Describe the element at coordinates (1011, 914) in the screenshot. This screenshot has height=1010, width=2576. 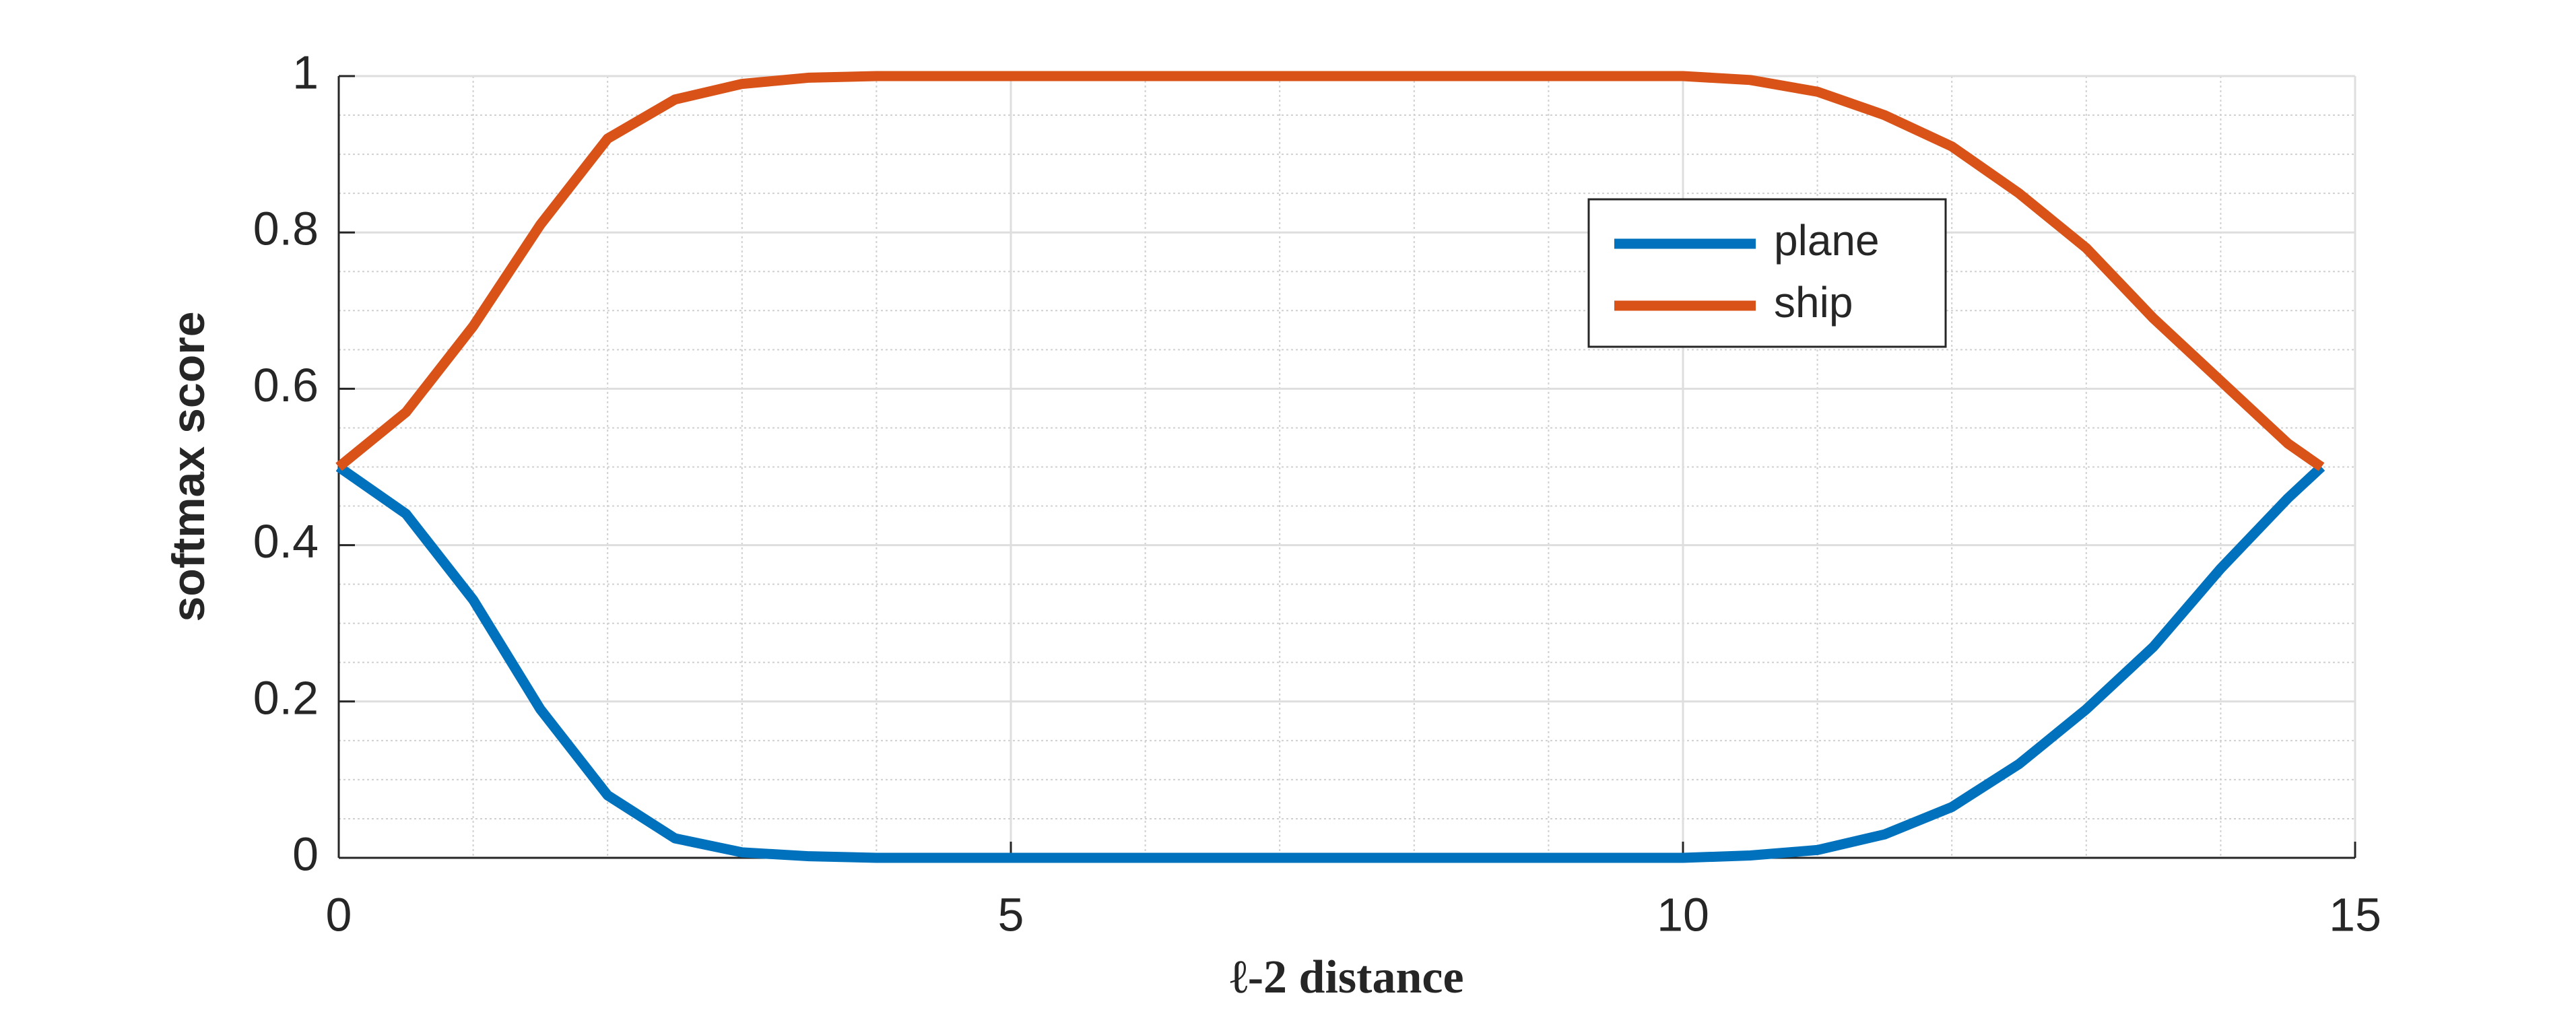
I see `x-tick-label: 5` at that location.